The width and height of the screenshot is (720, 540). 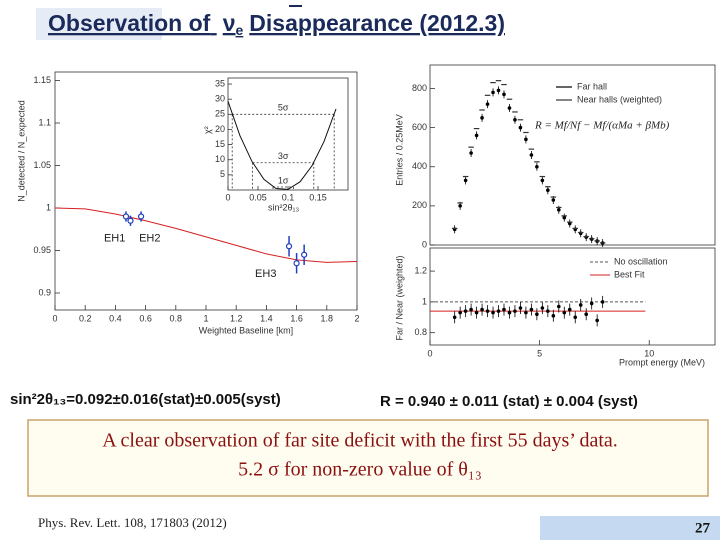 What do you see at coordinates (42, 250) in the screenshot?
I see `y-tick-label: 0.95` at bounding box center [42, 250].